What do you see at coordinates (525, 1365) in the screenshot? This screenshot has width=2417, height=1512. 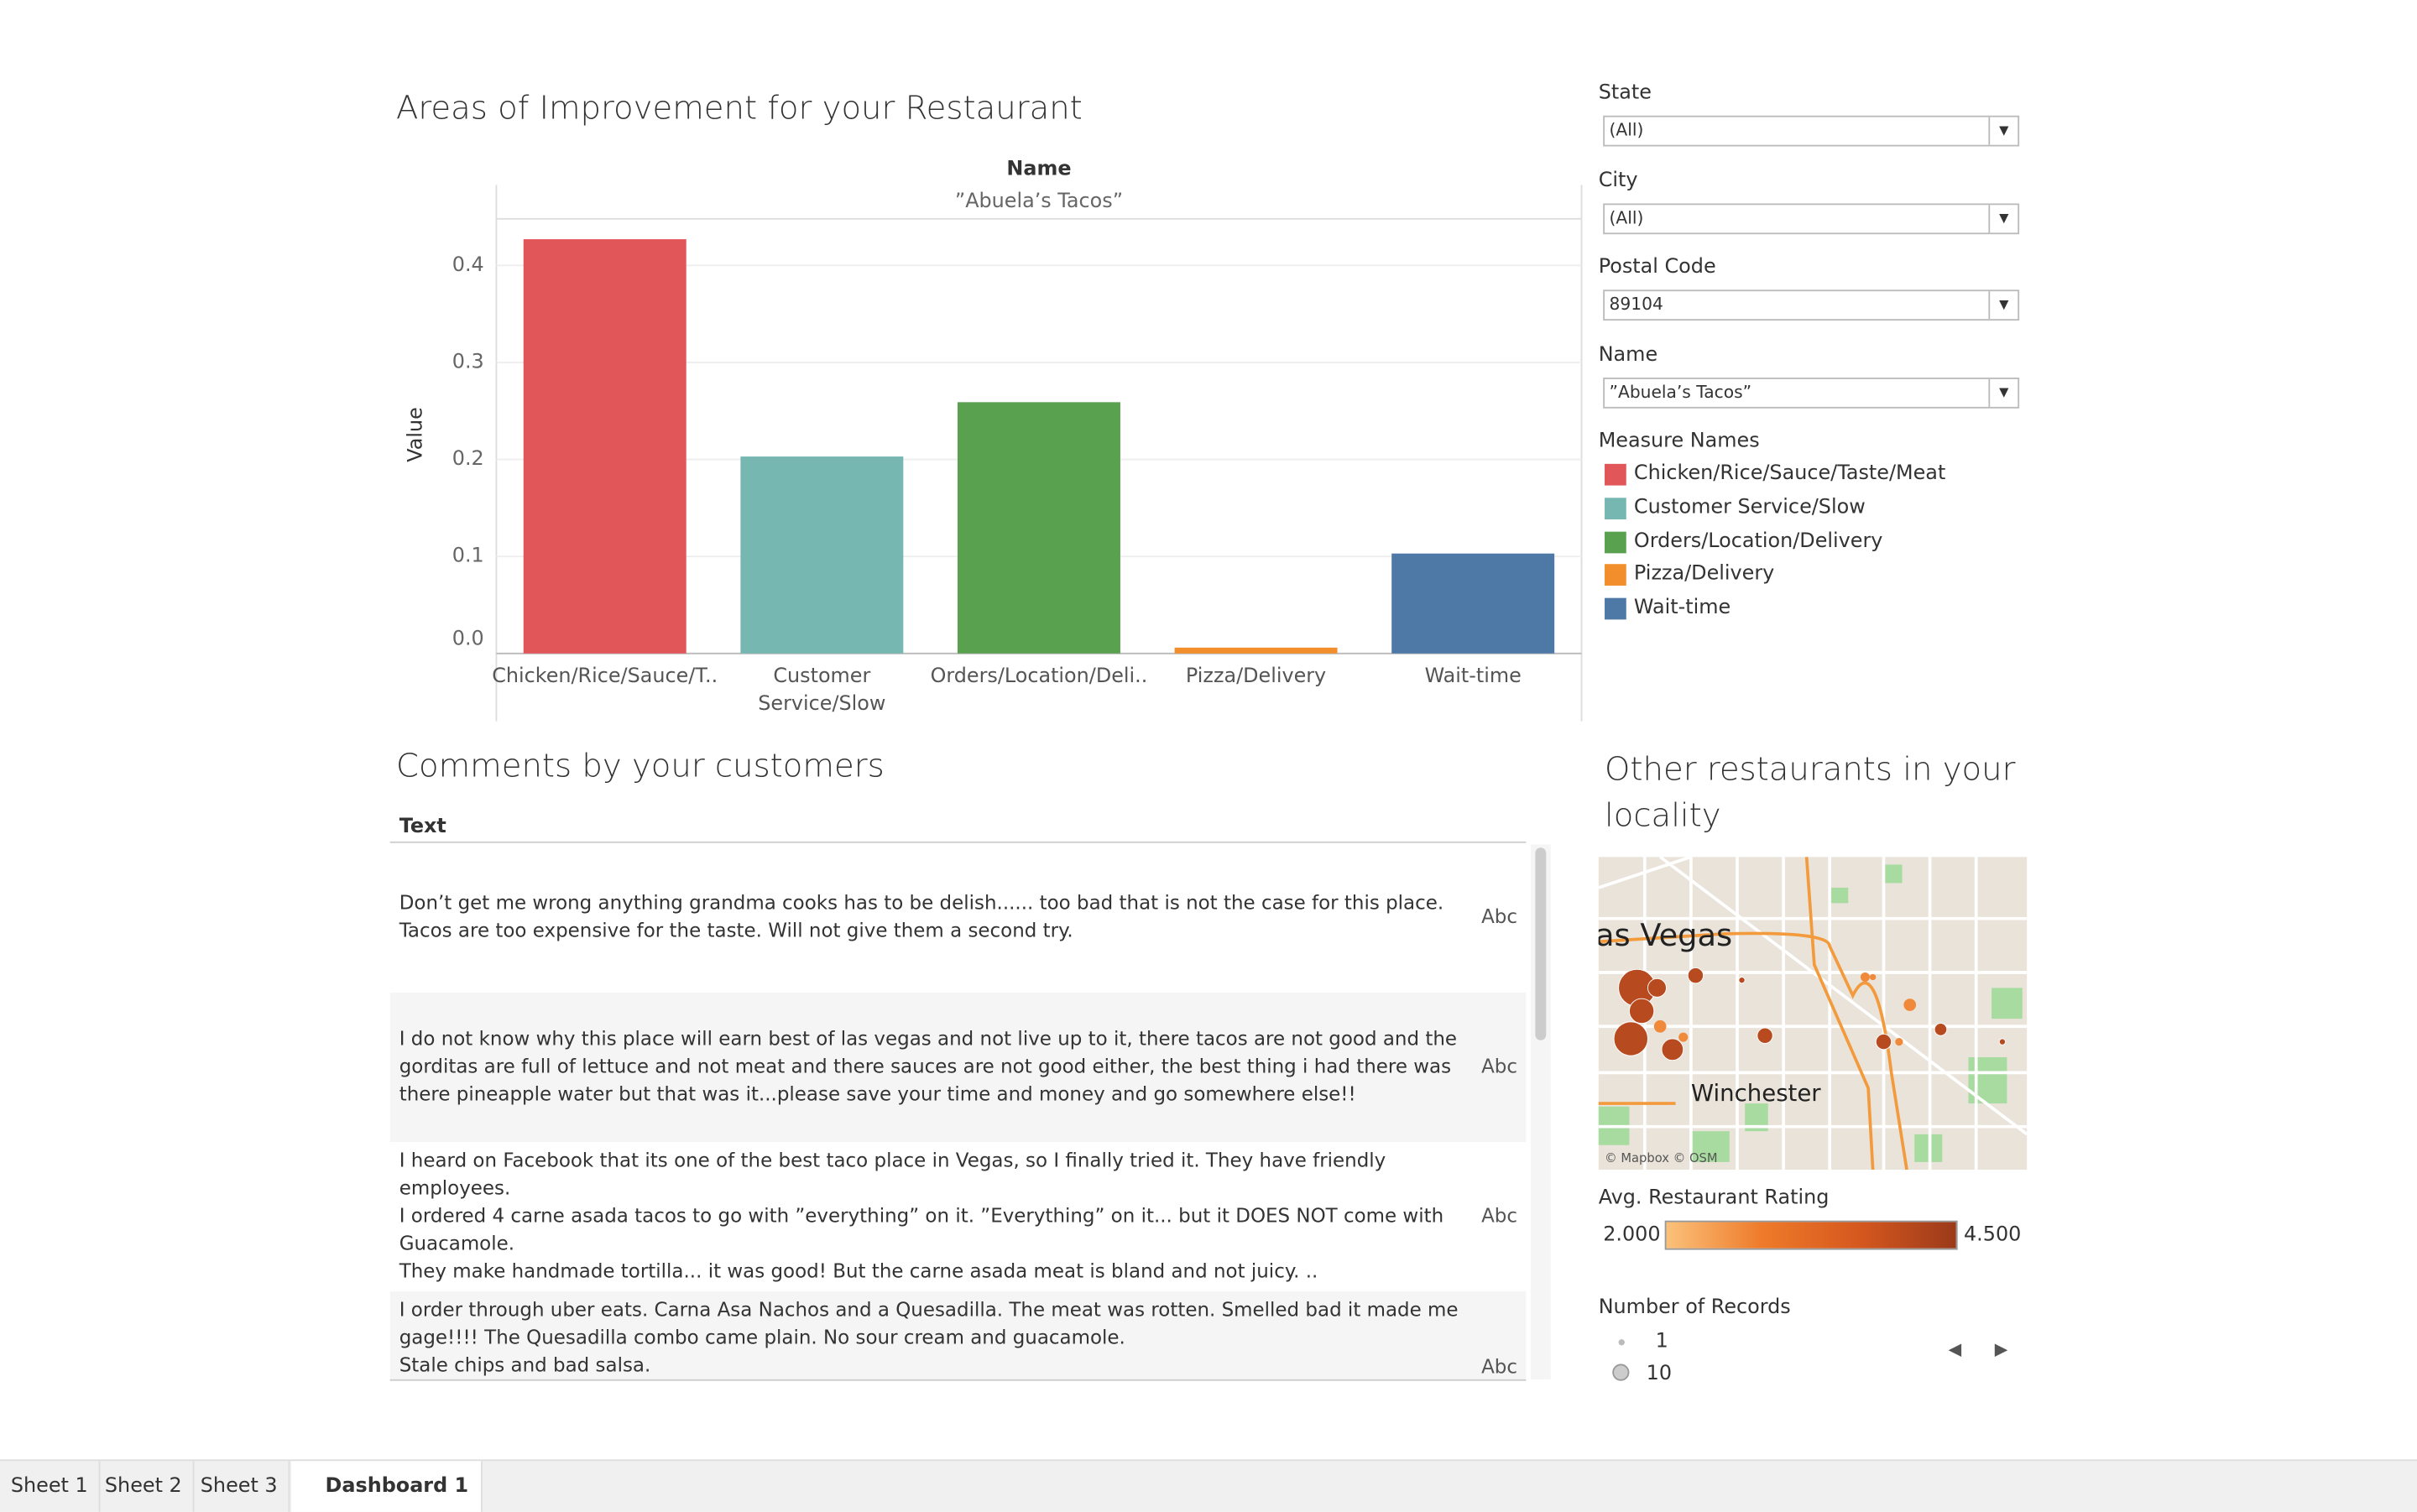 I see `comment-line: Stale chips and bad salsa.` at bounding box center [525, 1365].